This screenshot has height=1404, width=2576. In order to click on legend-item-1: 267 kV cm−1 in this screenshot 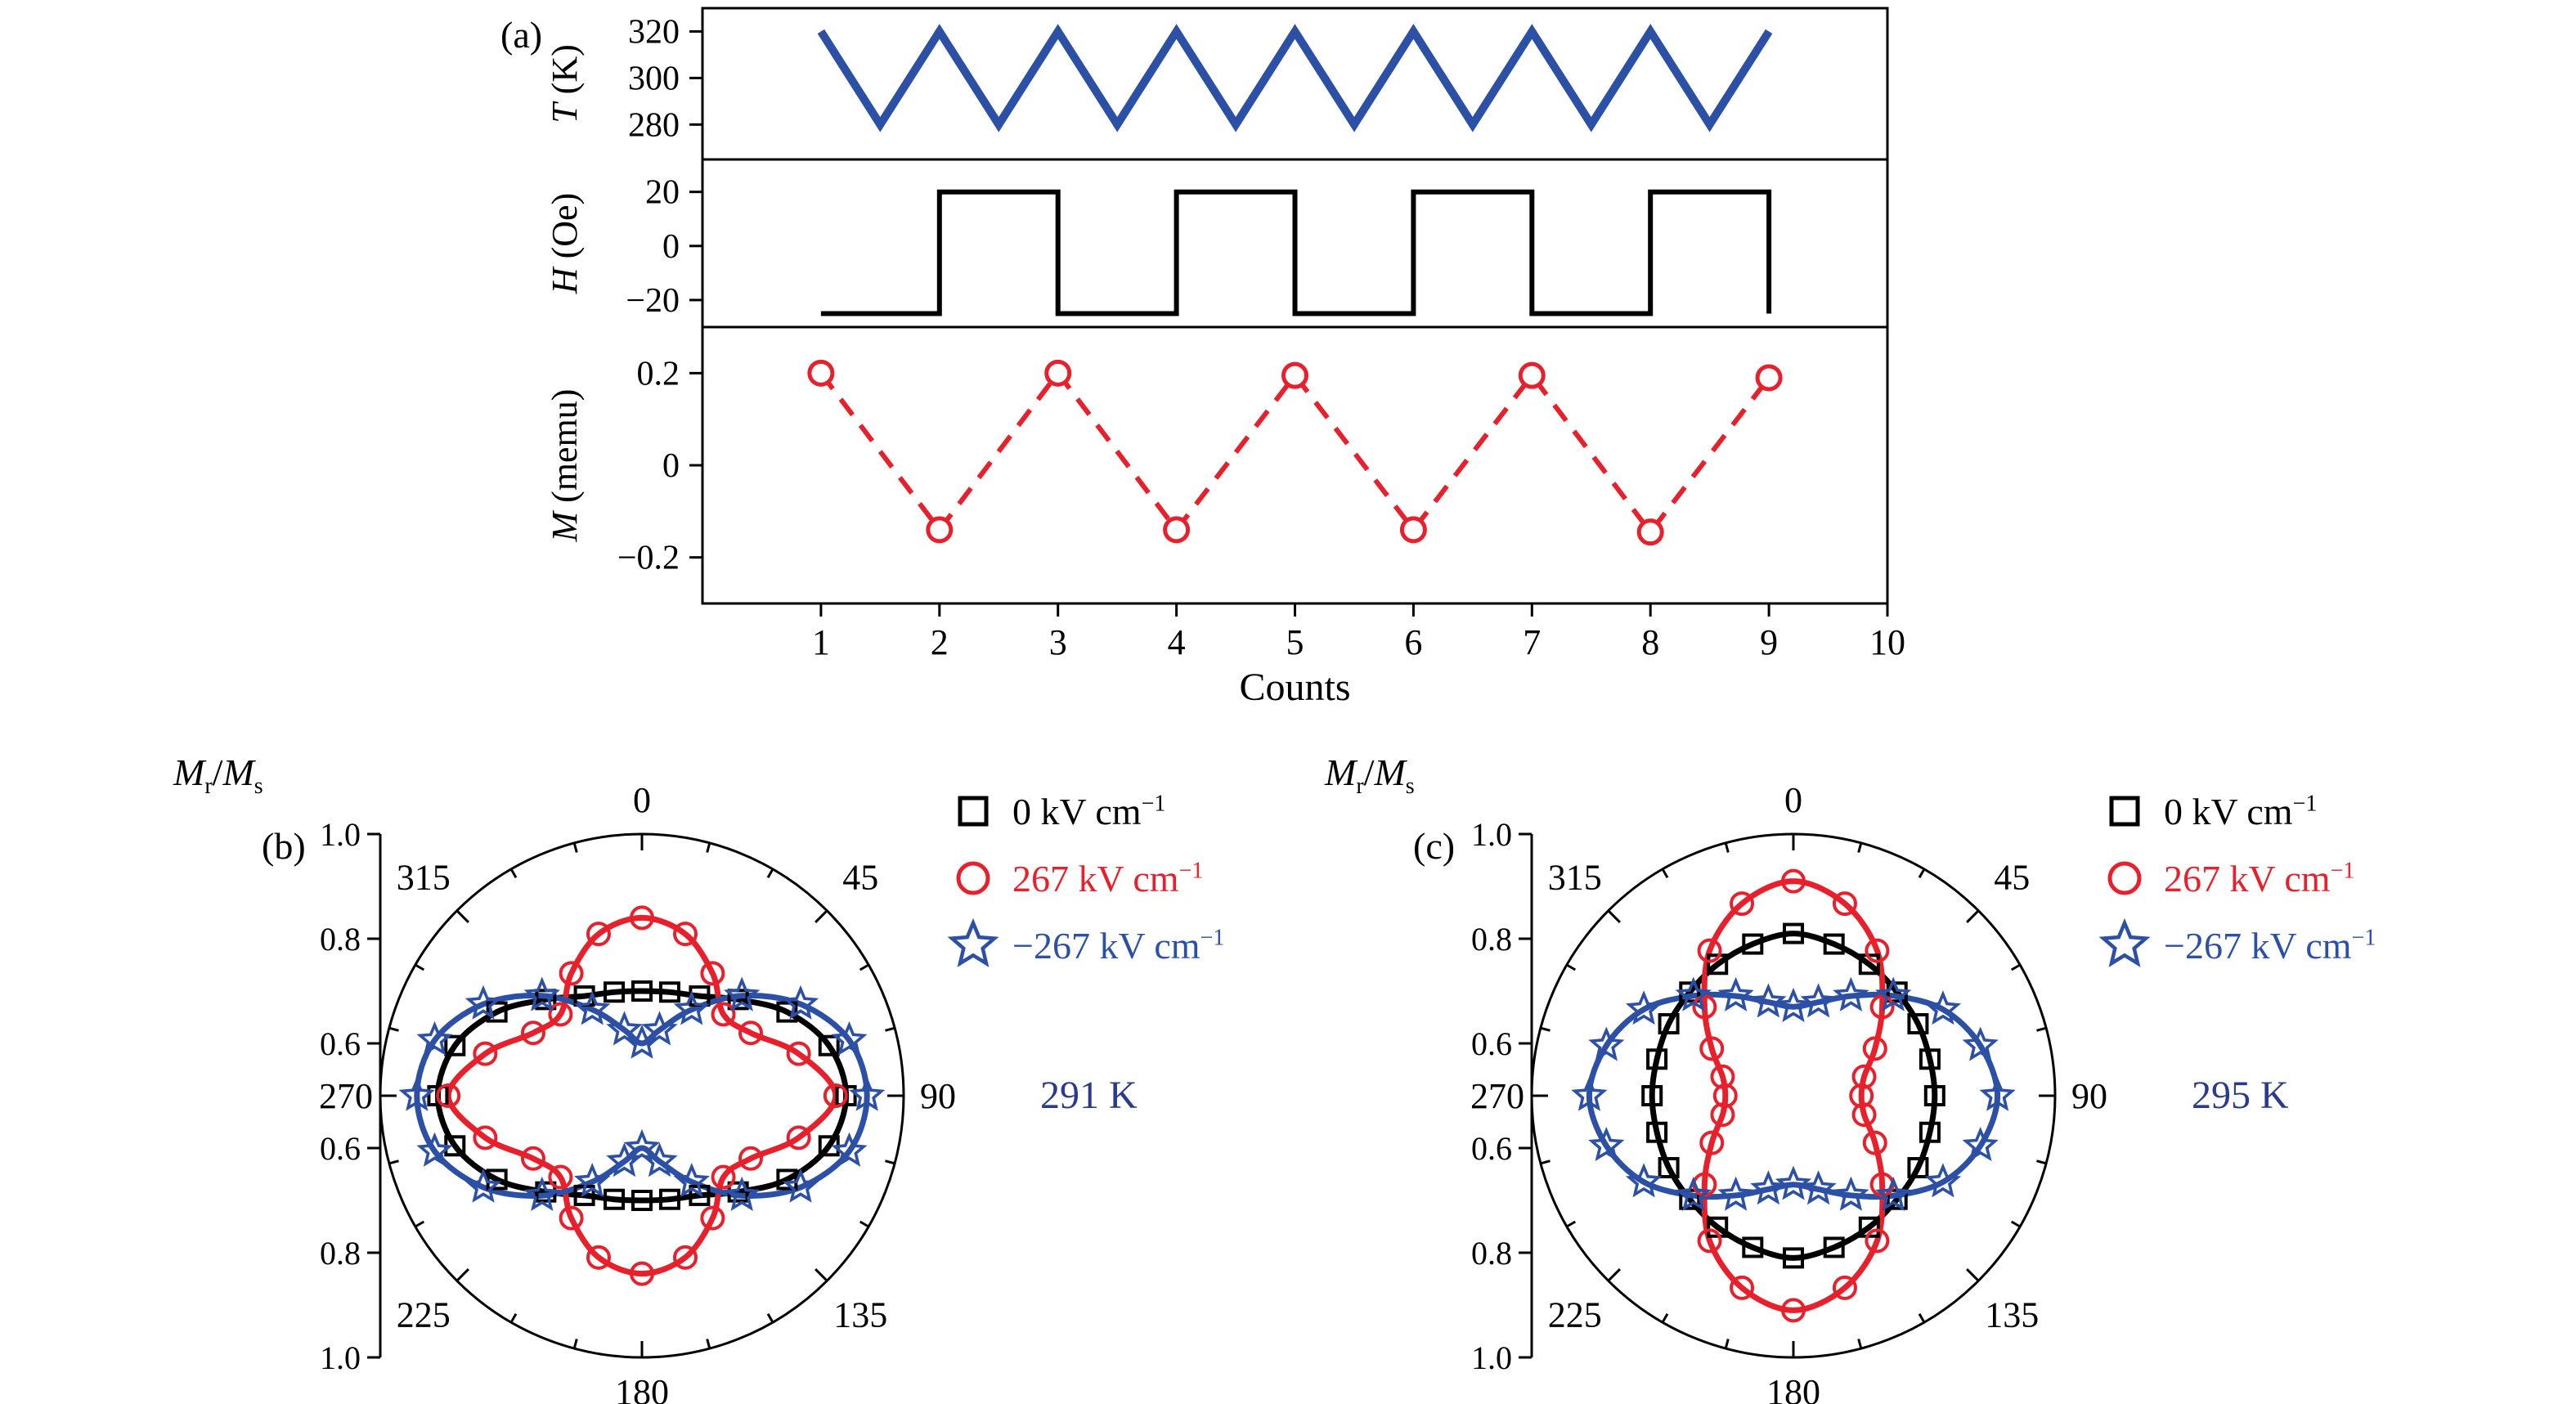, I will do `click(2239, 878)`.